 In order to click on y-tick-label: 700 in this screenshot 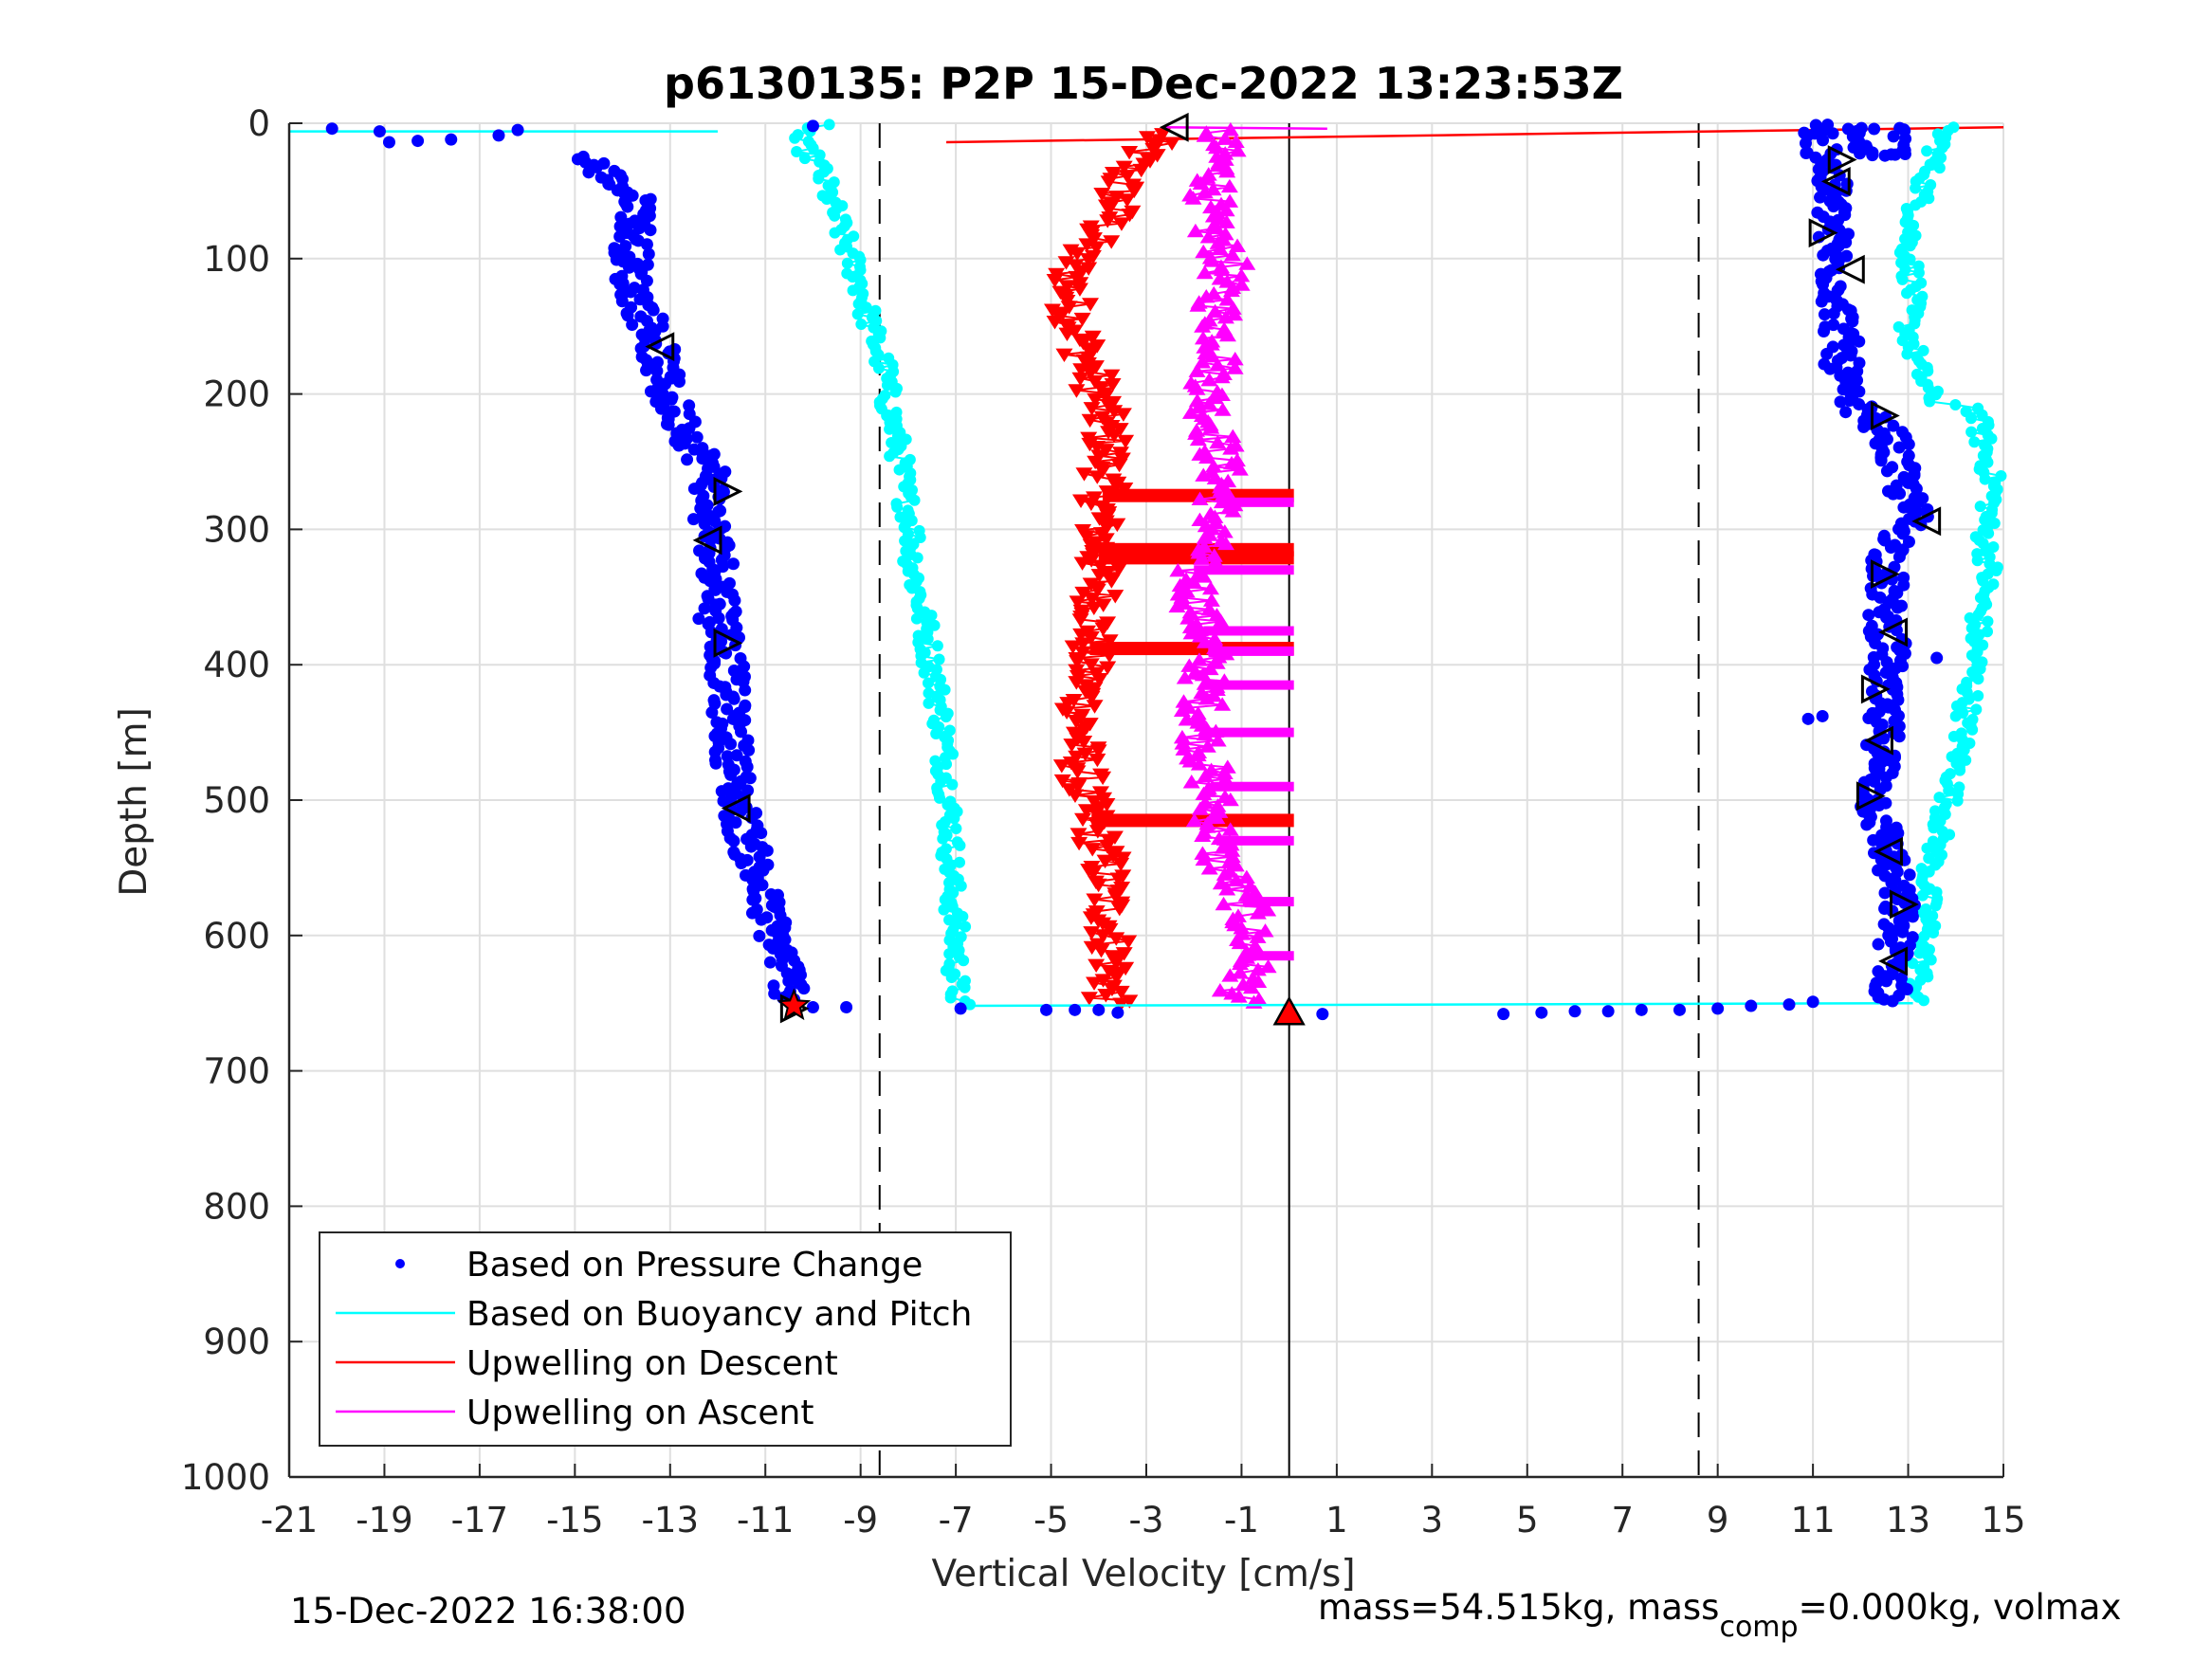, I will do `click(236, 1071)`.